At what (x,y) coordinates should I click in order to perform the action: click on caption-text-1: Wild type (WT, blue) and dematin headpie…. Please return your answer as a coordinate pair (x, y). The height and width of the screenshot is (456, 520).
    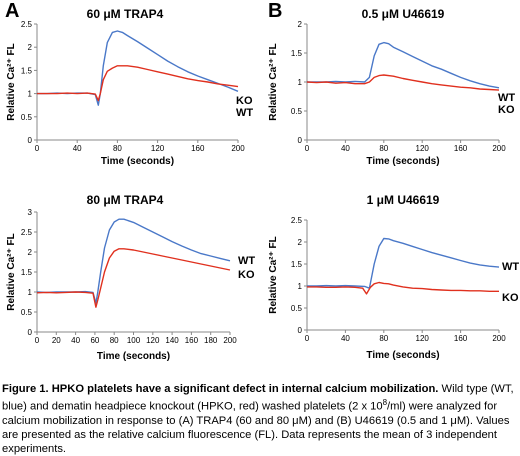
    Looking at the image, I should click on (258, 398).